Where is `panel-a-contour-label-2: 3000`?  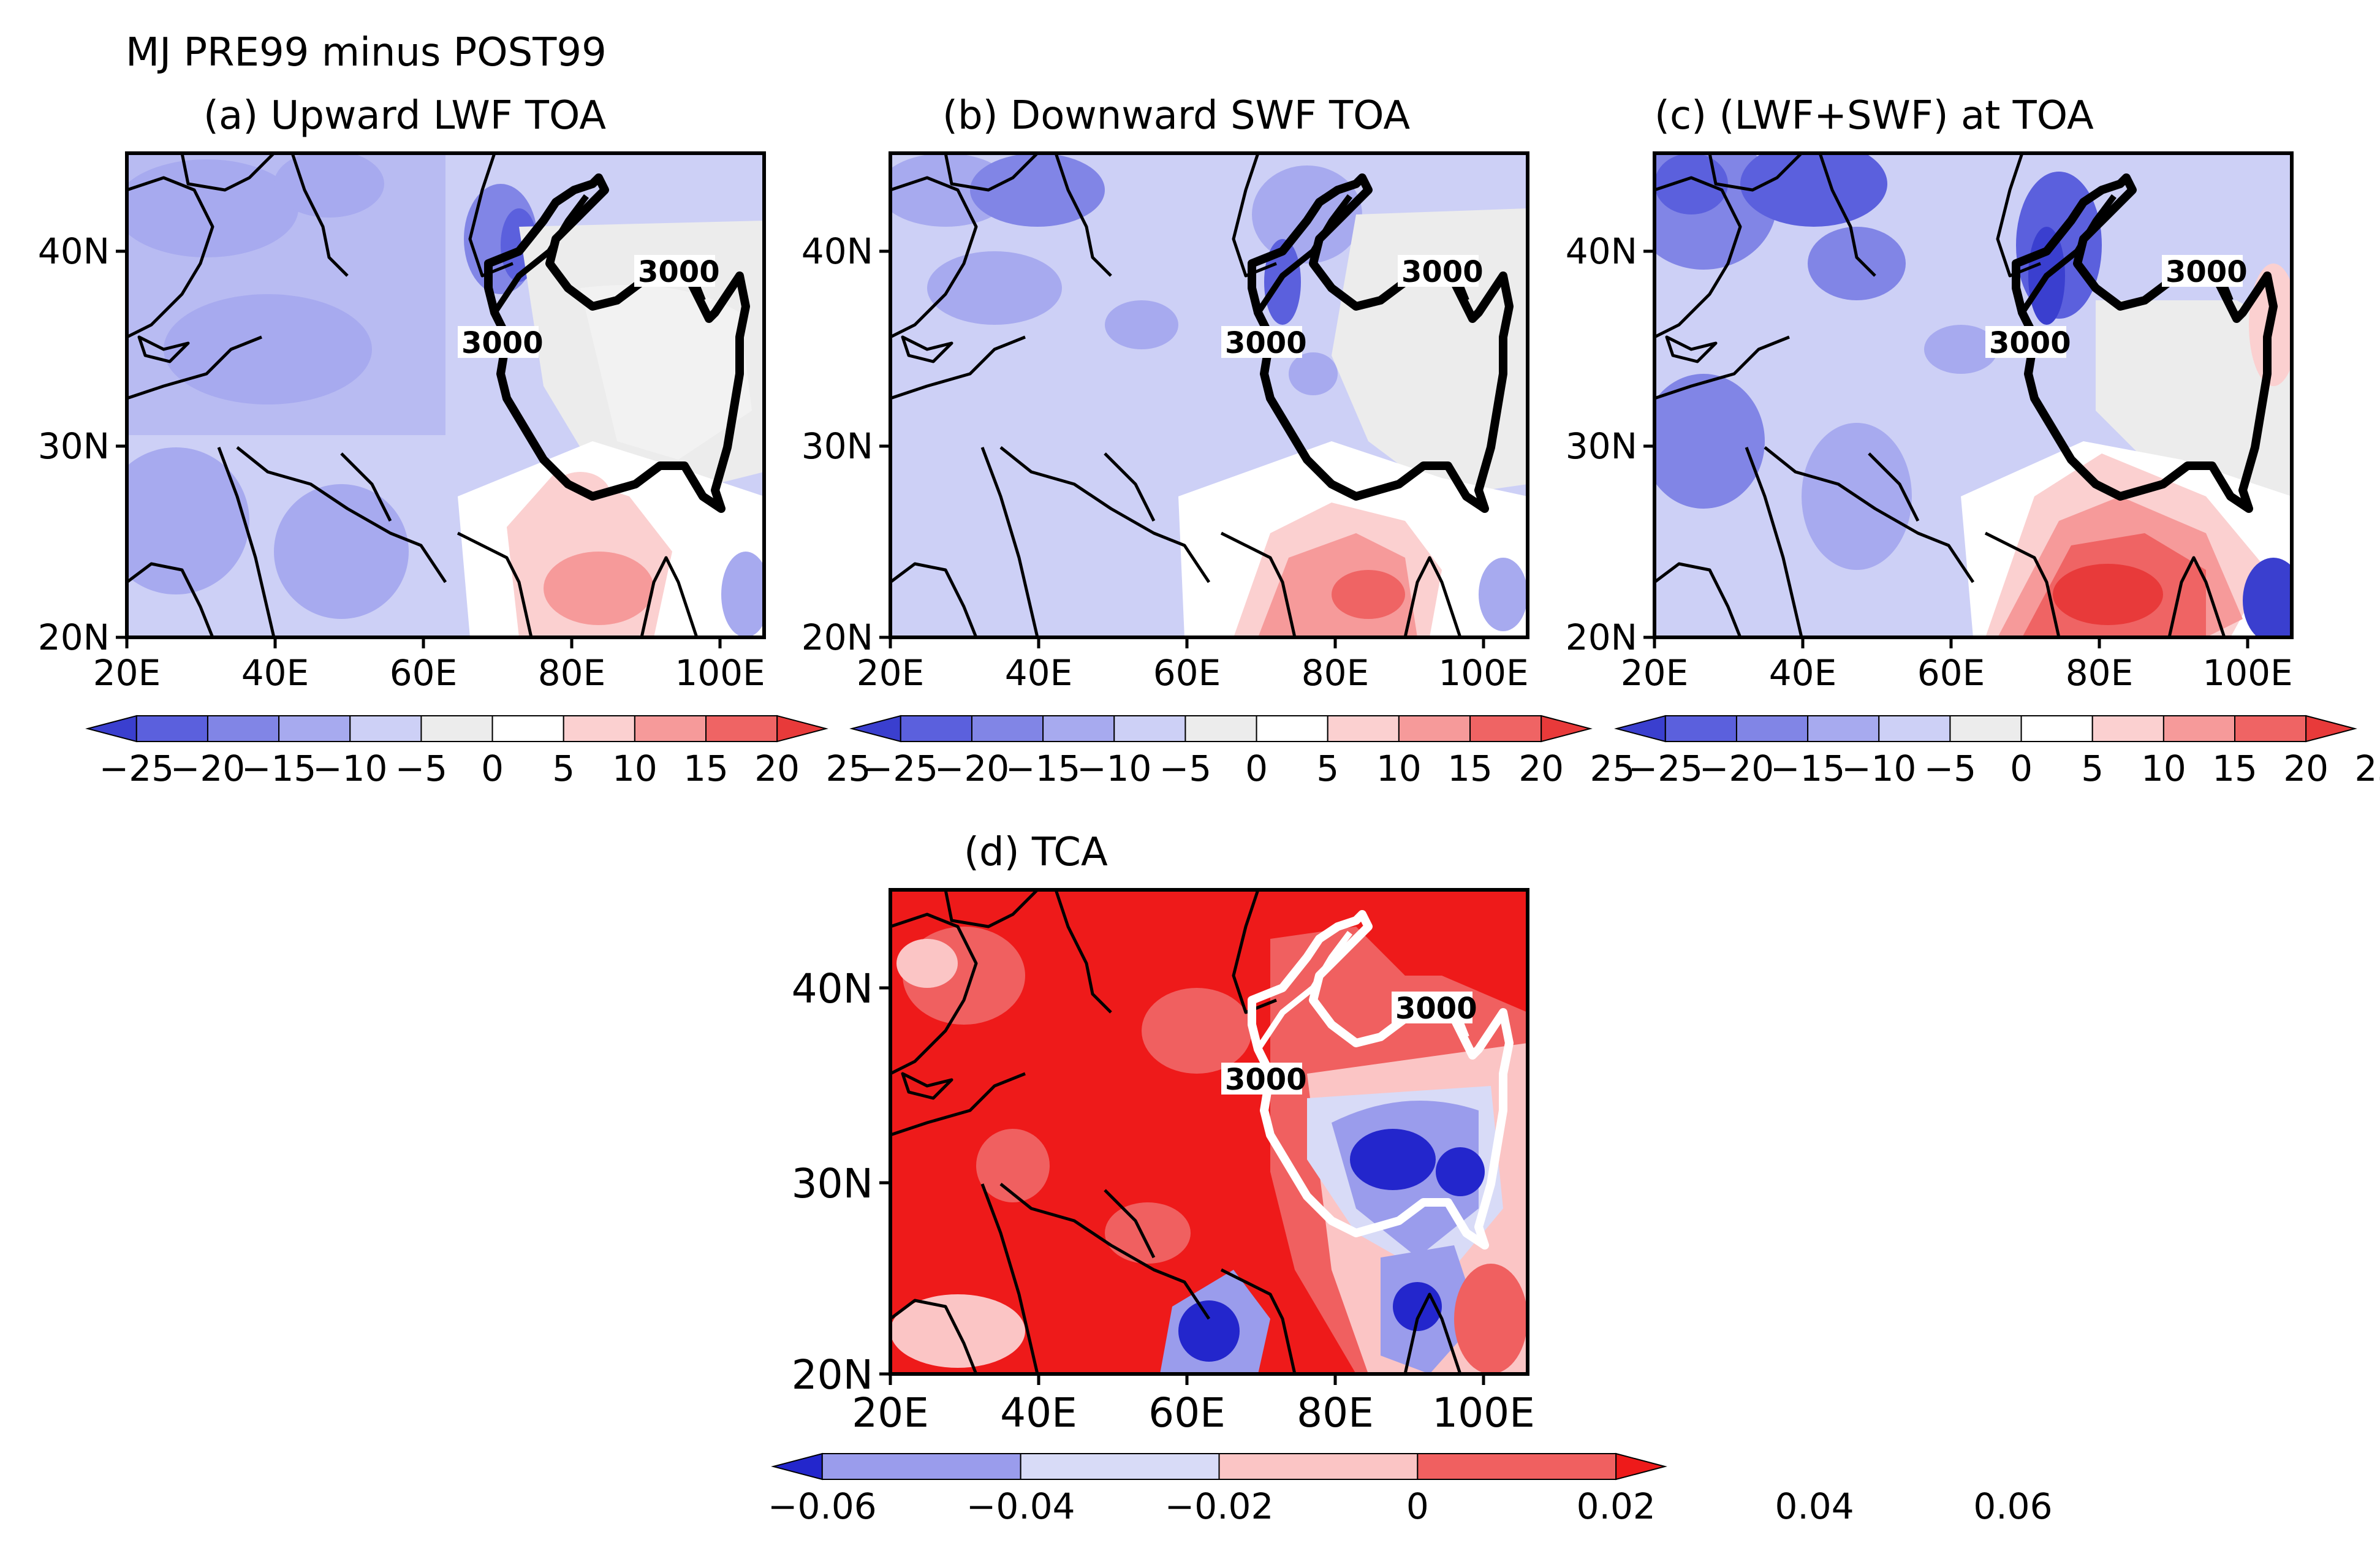 panel-a-contour-label-2: 3000 is located at coordinates (677, 272).